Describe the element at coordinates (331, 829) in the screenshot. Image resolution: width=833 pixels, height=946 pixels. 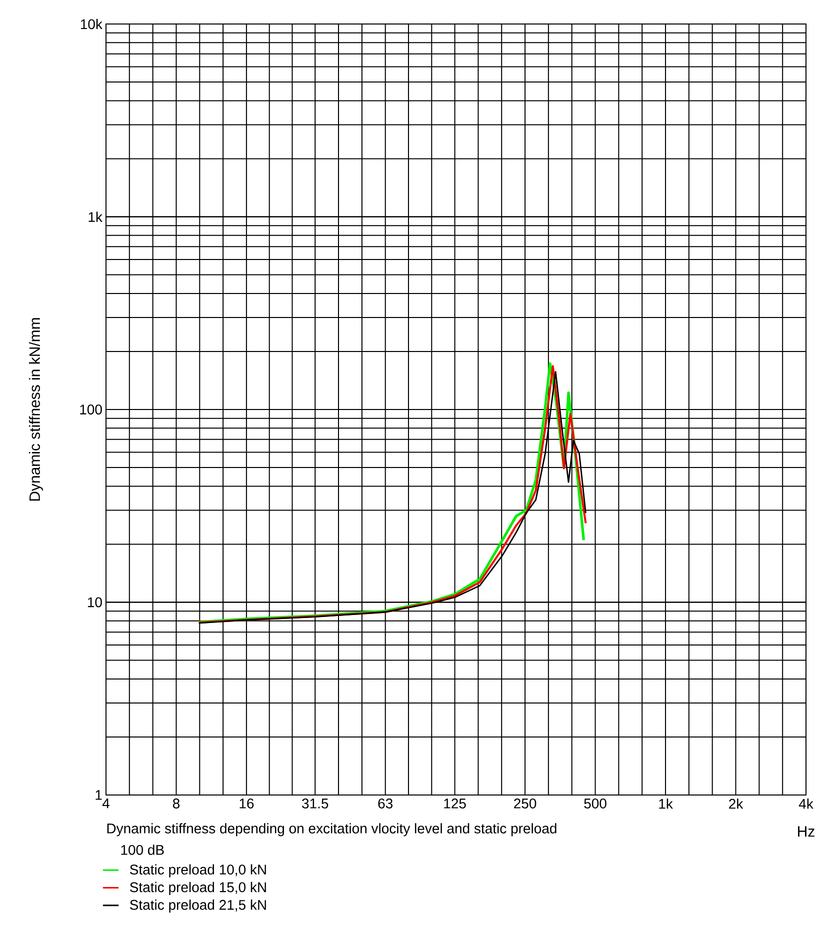
I see `text: Dynamic stiffness depending on excitation vlocity level and static preload` at that location.